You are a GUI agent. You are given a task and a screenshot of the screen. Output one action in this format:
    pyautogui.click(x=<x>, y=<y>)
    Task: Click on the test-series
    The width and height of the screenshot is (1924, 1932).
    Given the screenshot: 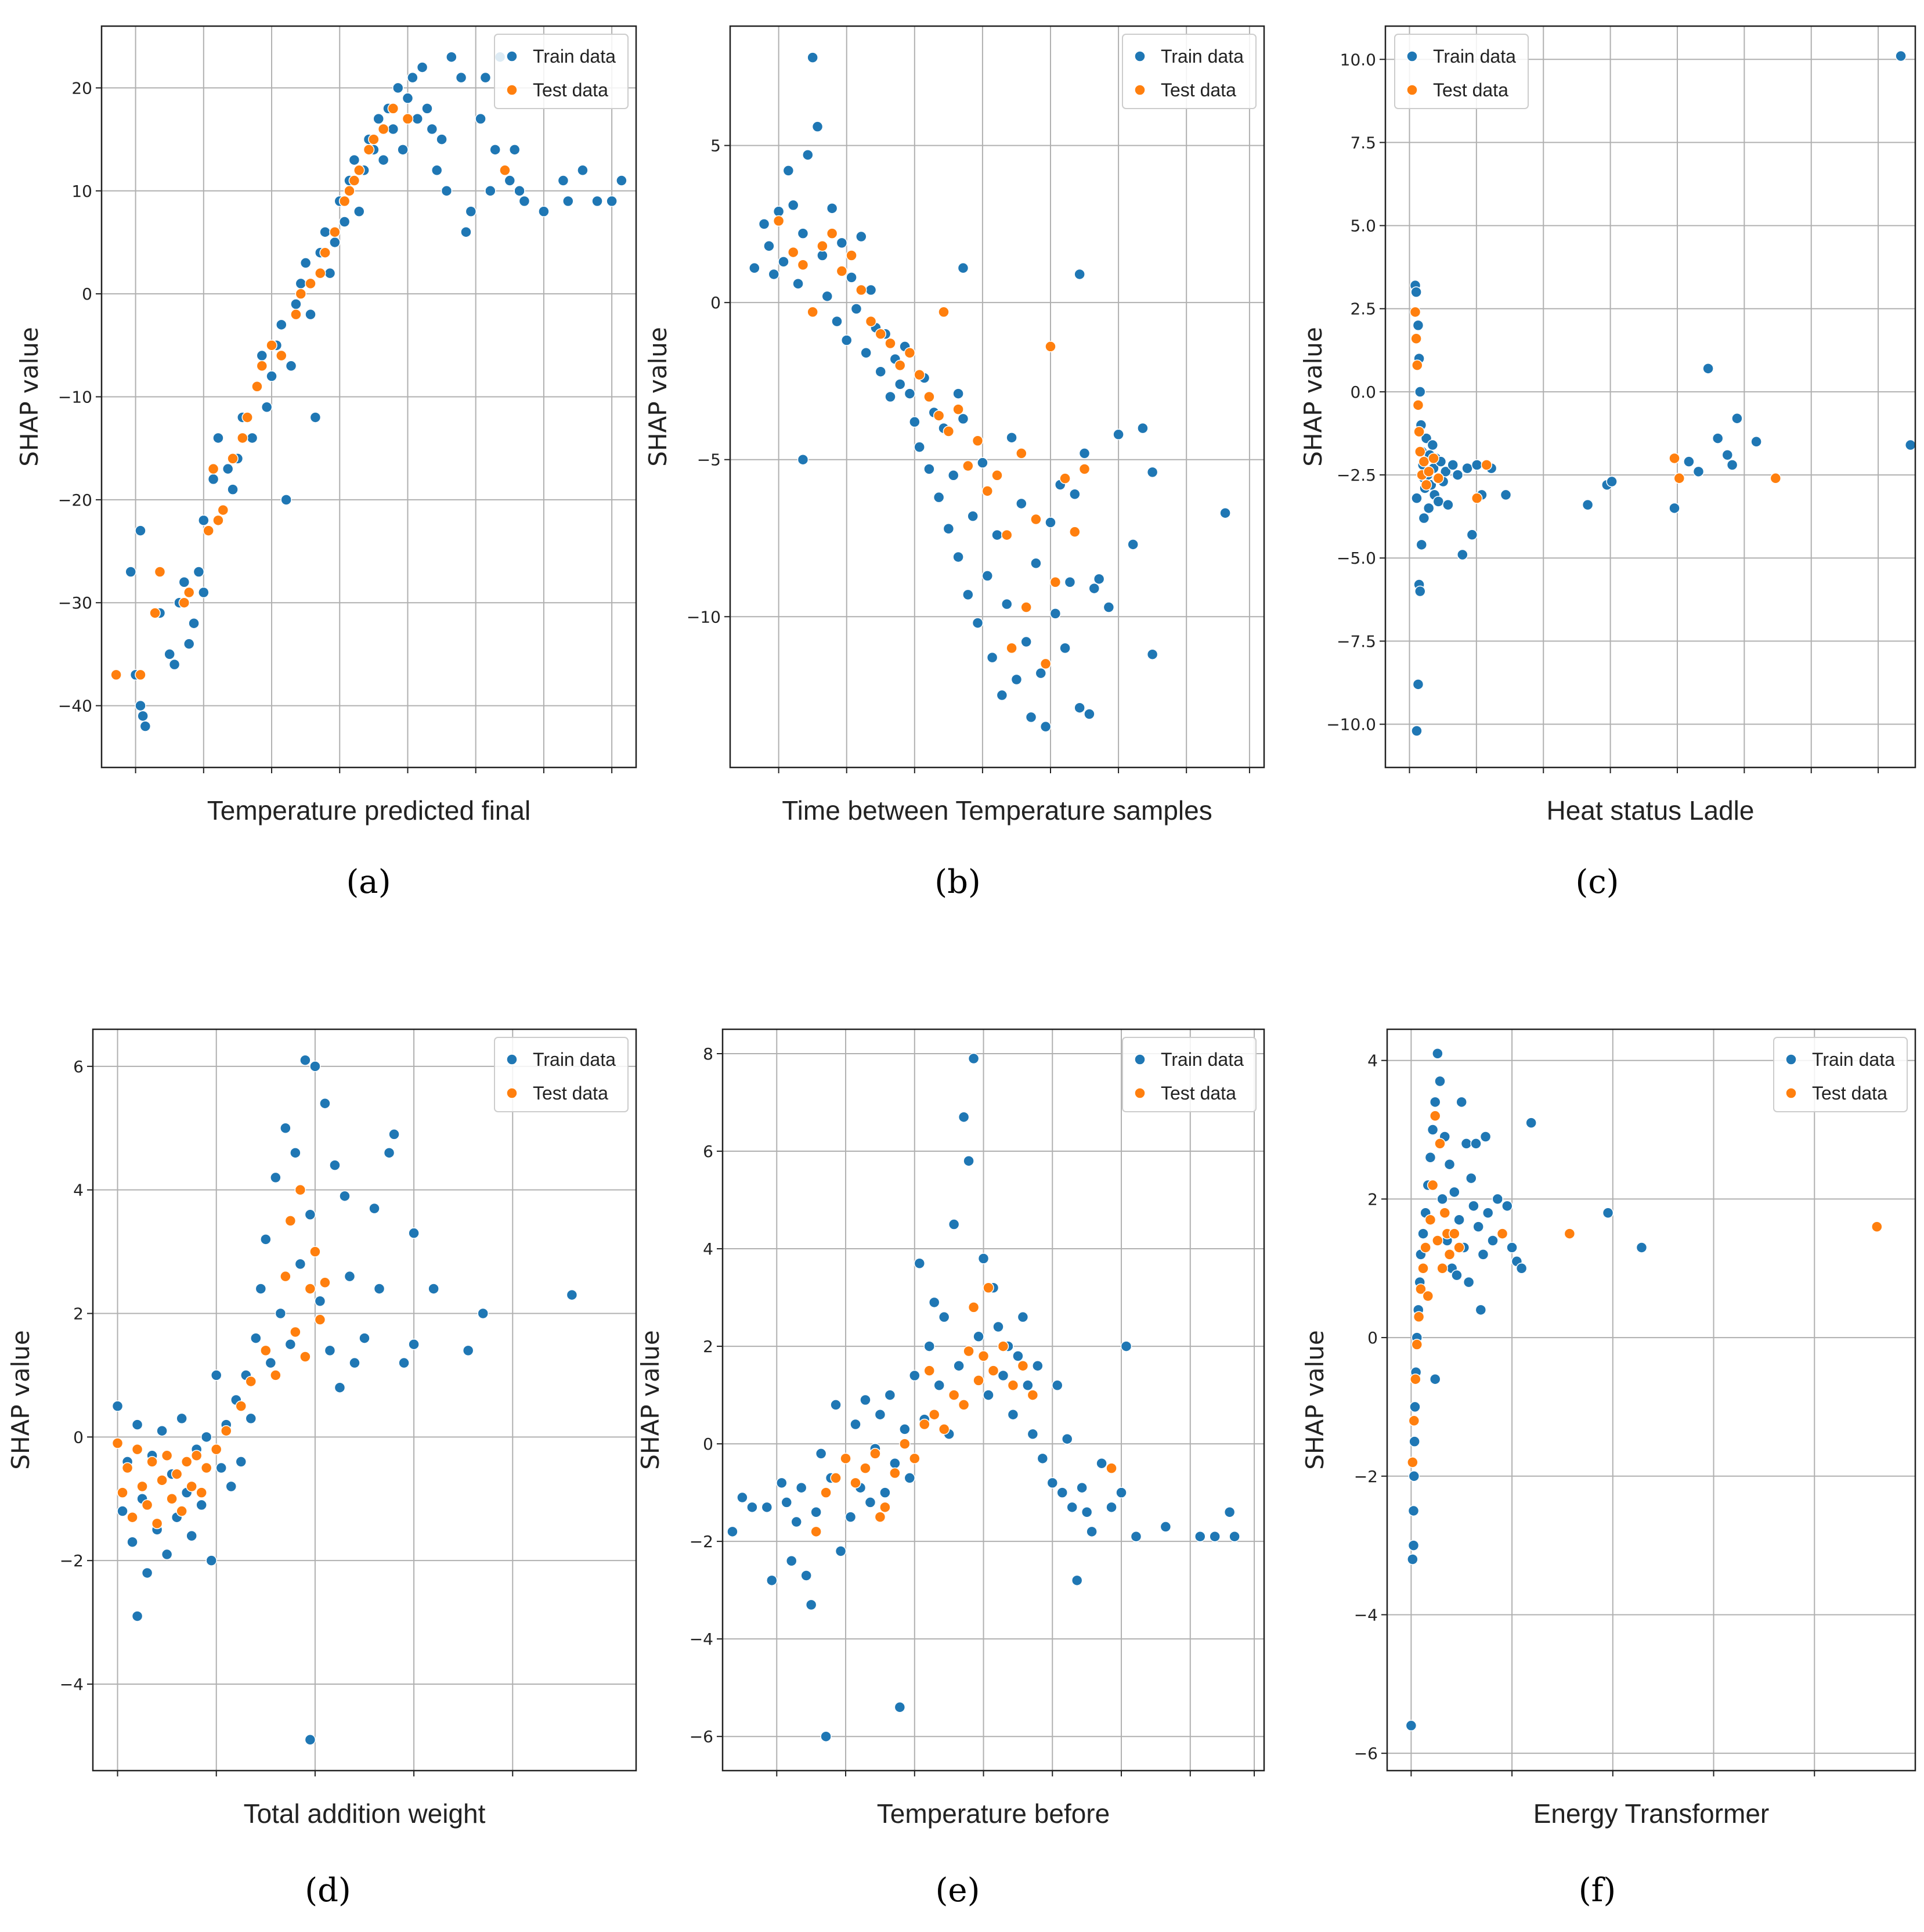 What is the action you would take?
    pyautogui.click(x=221, y=1357)
    